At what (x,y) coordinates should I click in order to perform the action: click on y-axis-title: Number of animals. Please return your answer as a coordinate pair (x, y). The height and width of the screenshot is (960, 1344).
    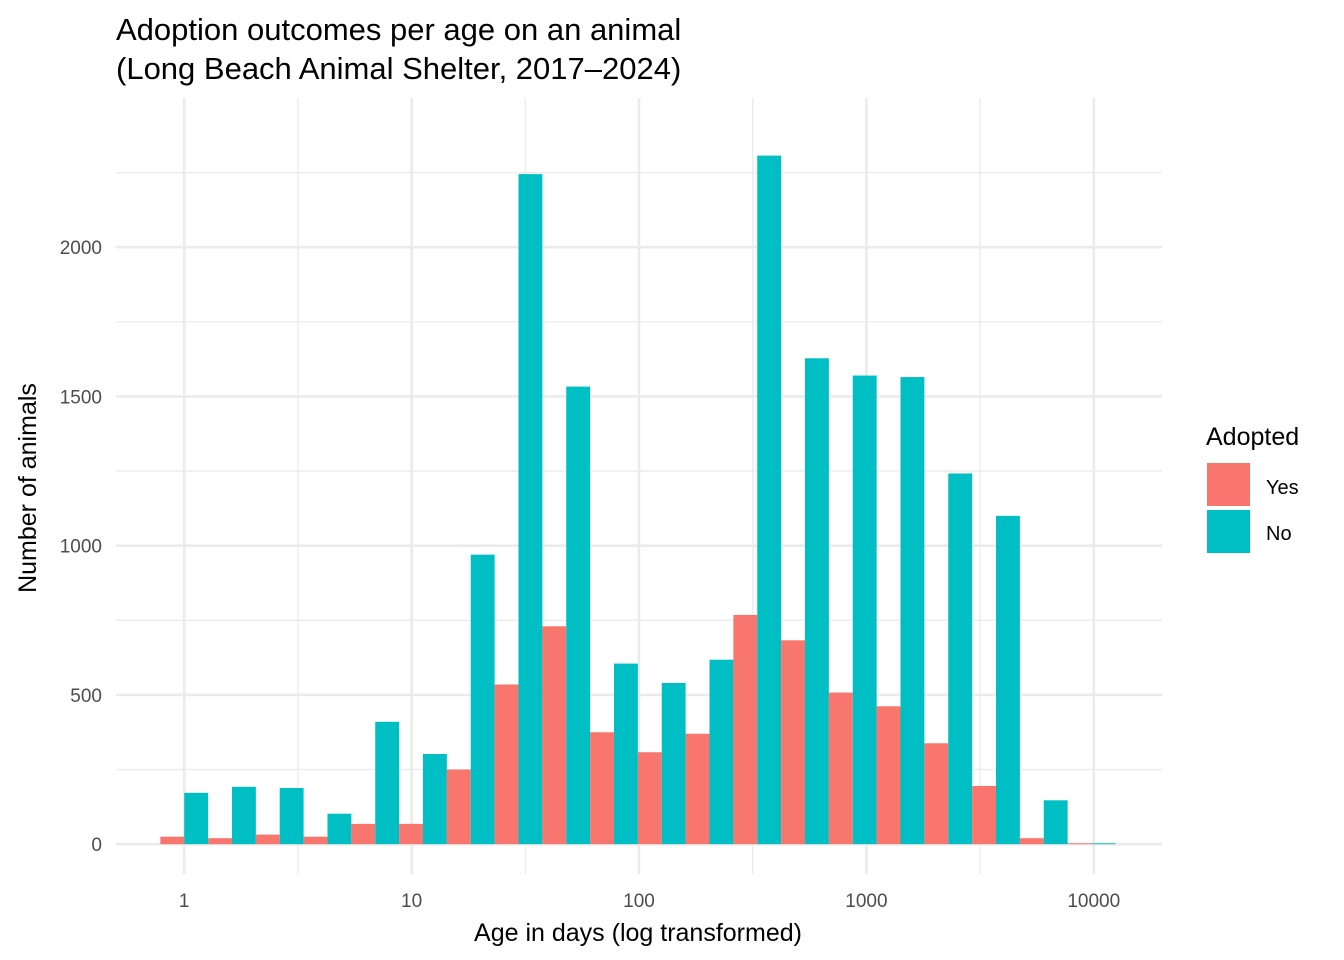
    Looking at the image, I should click on (28, 488).